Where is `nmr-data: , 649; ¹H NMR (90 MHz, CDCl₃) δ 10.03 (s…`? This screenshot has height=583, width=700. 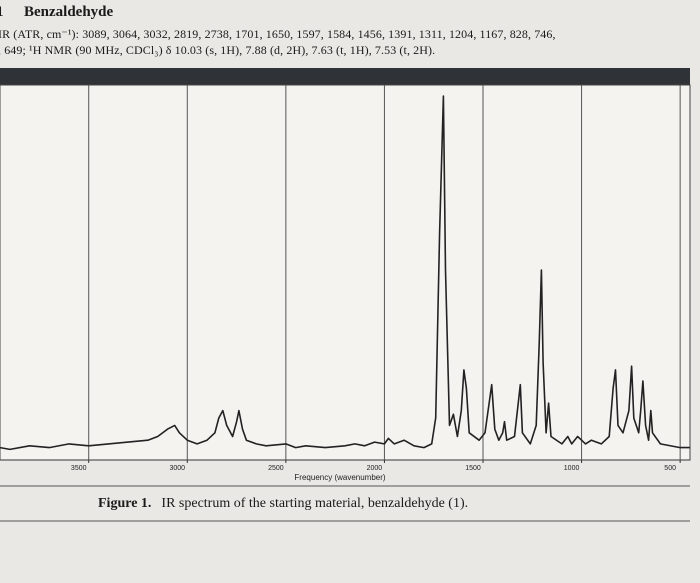
nmr-data: , 649; ¹H NMR (90 MHz, CDCl₃) δ 10.03 (s… is located at coordinates (218, 50).